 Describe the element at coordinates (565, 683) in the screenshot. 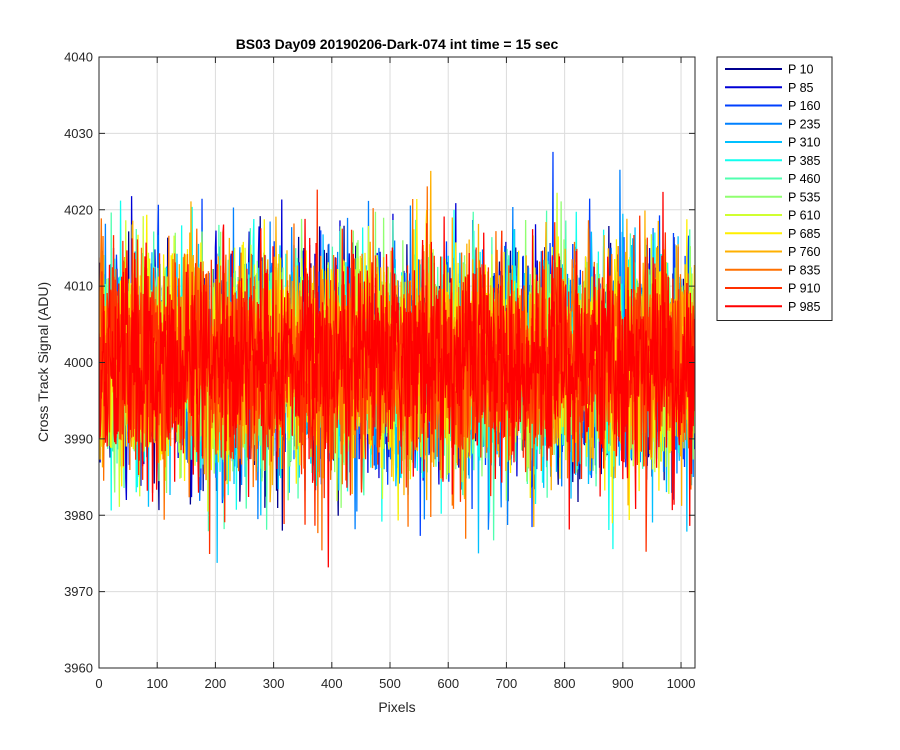

I see `x-tick-label: 800` at that location.